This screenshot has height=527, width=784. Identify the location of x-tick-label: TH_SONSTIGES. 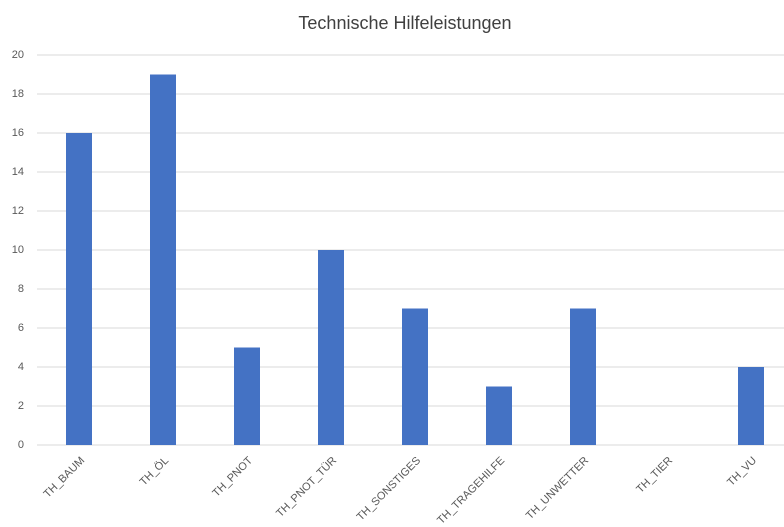
(389, 489).